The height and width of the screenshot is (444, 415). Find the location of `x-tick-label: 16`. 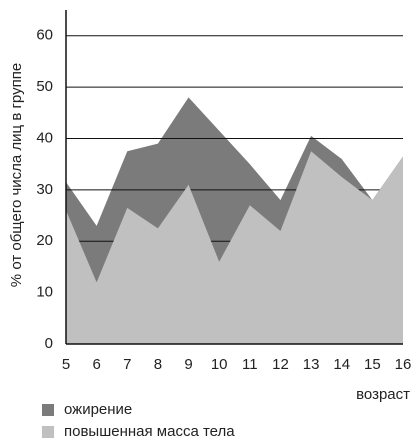

x-tick-label: 16 is located at coordinates (403, 364).